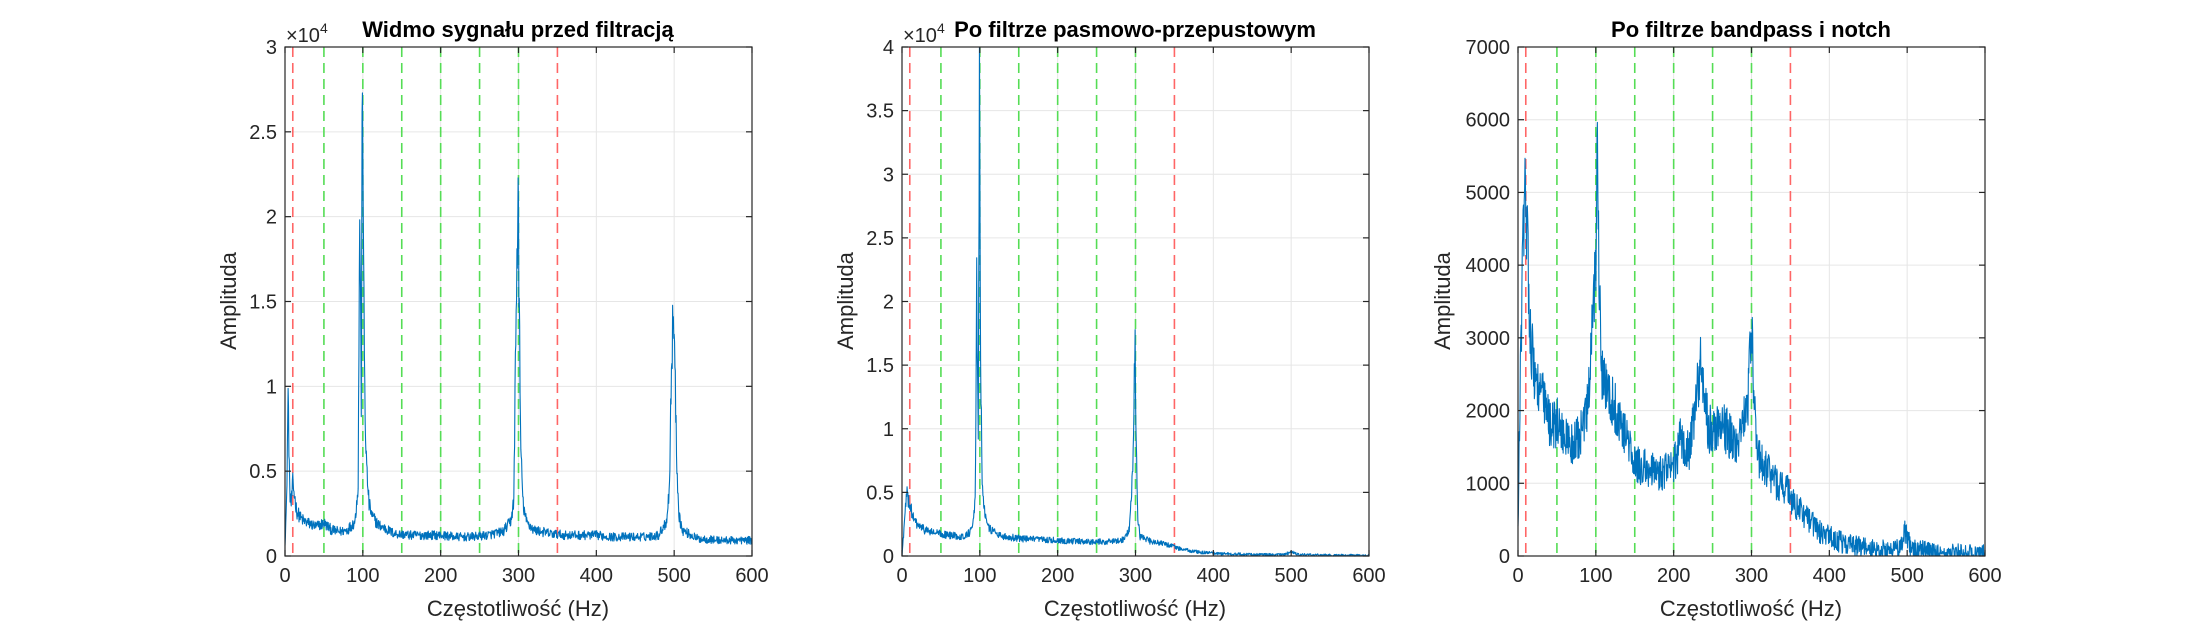 The image size is (2187, 625). Describe the element at coordinates (1488, 412) in the screenshot. I see `y-tick-label: 2000` at that location.